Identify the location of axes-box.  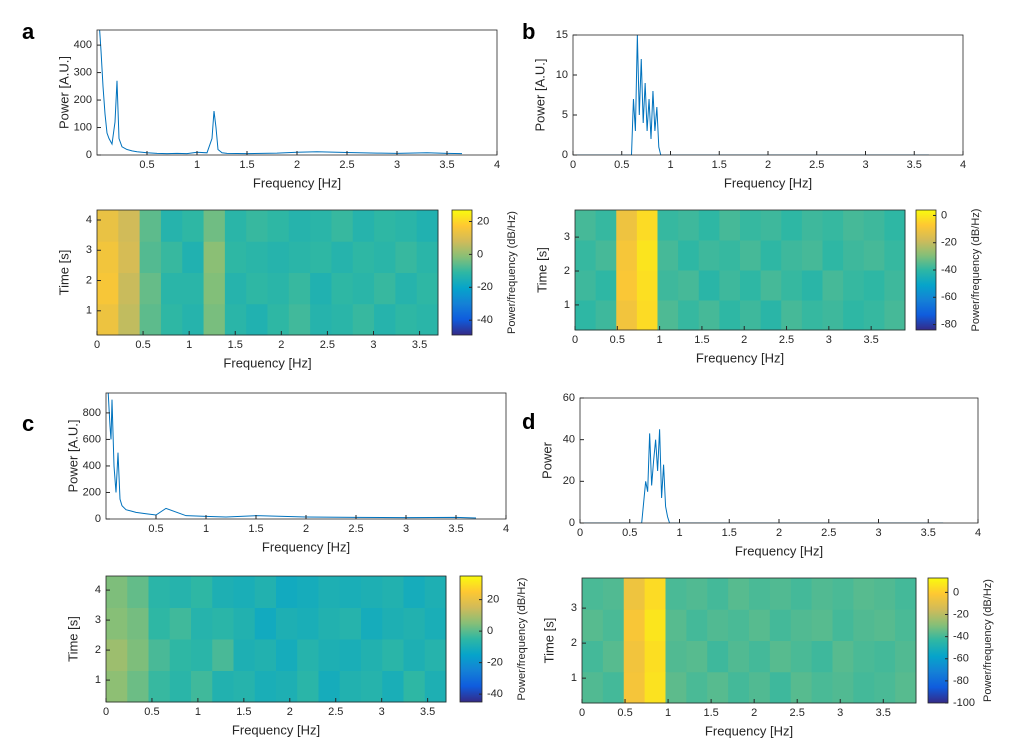
(749, 640).